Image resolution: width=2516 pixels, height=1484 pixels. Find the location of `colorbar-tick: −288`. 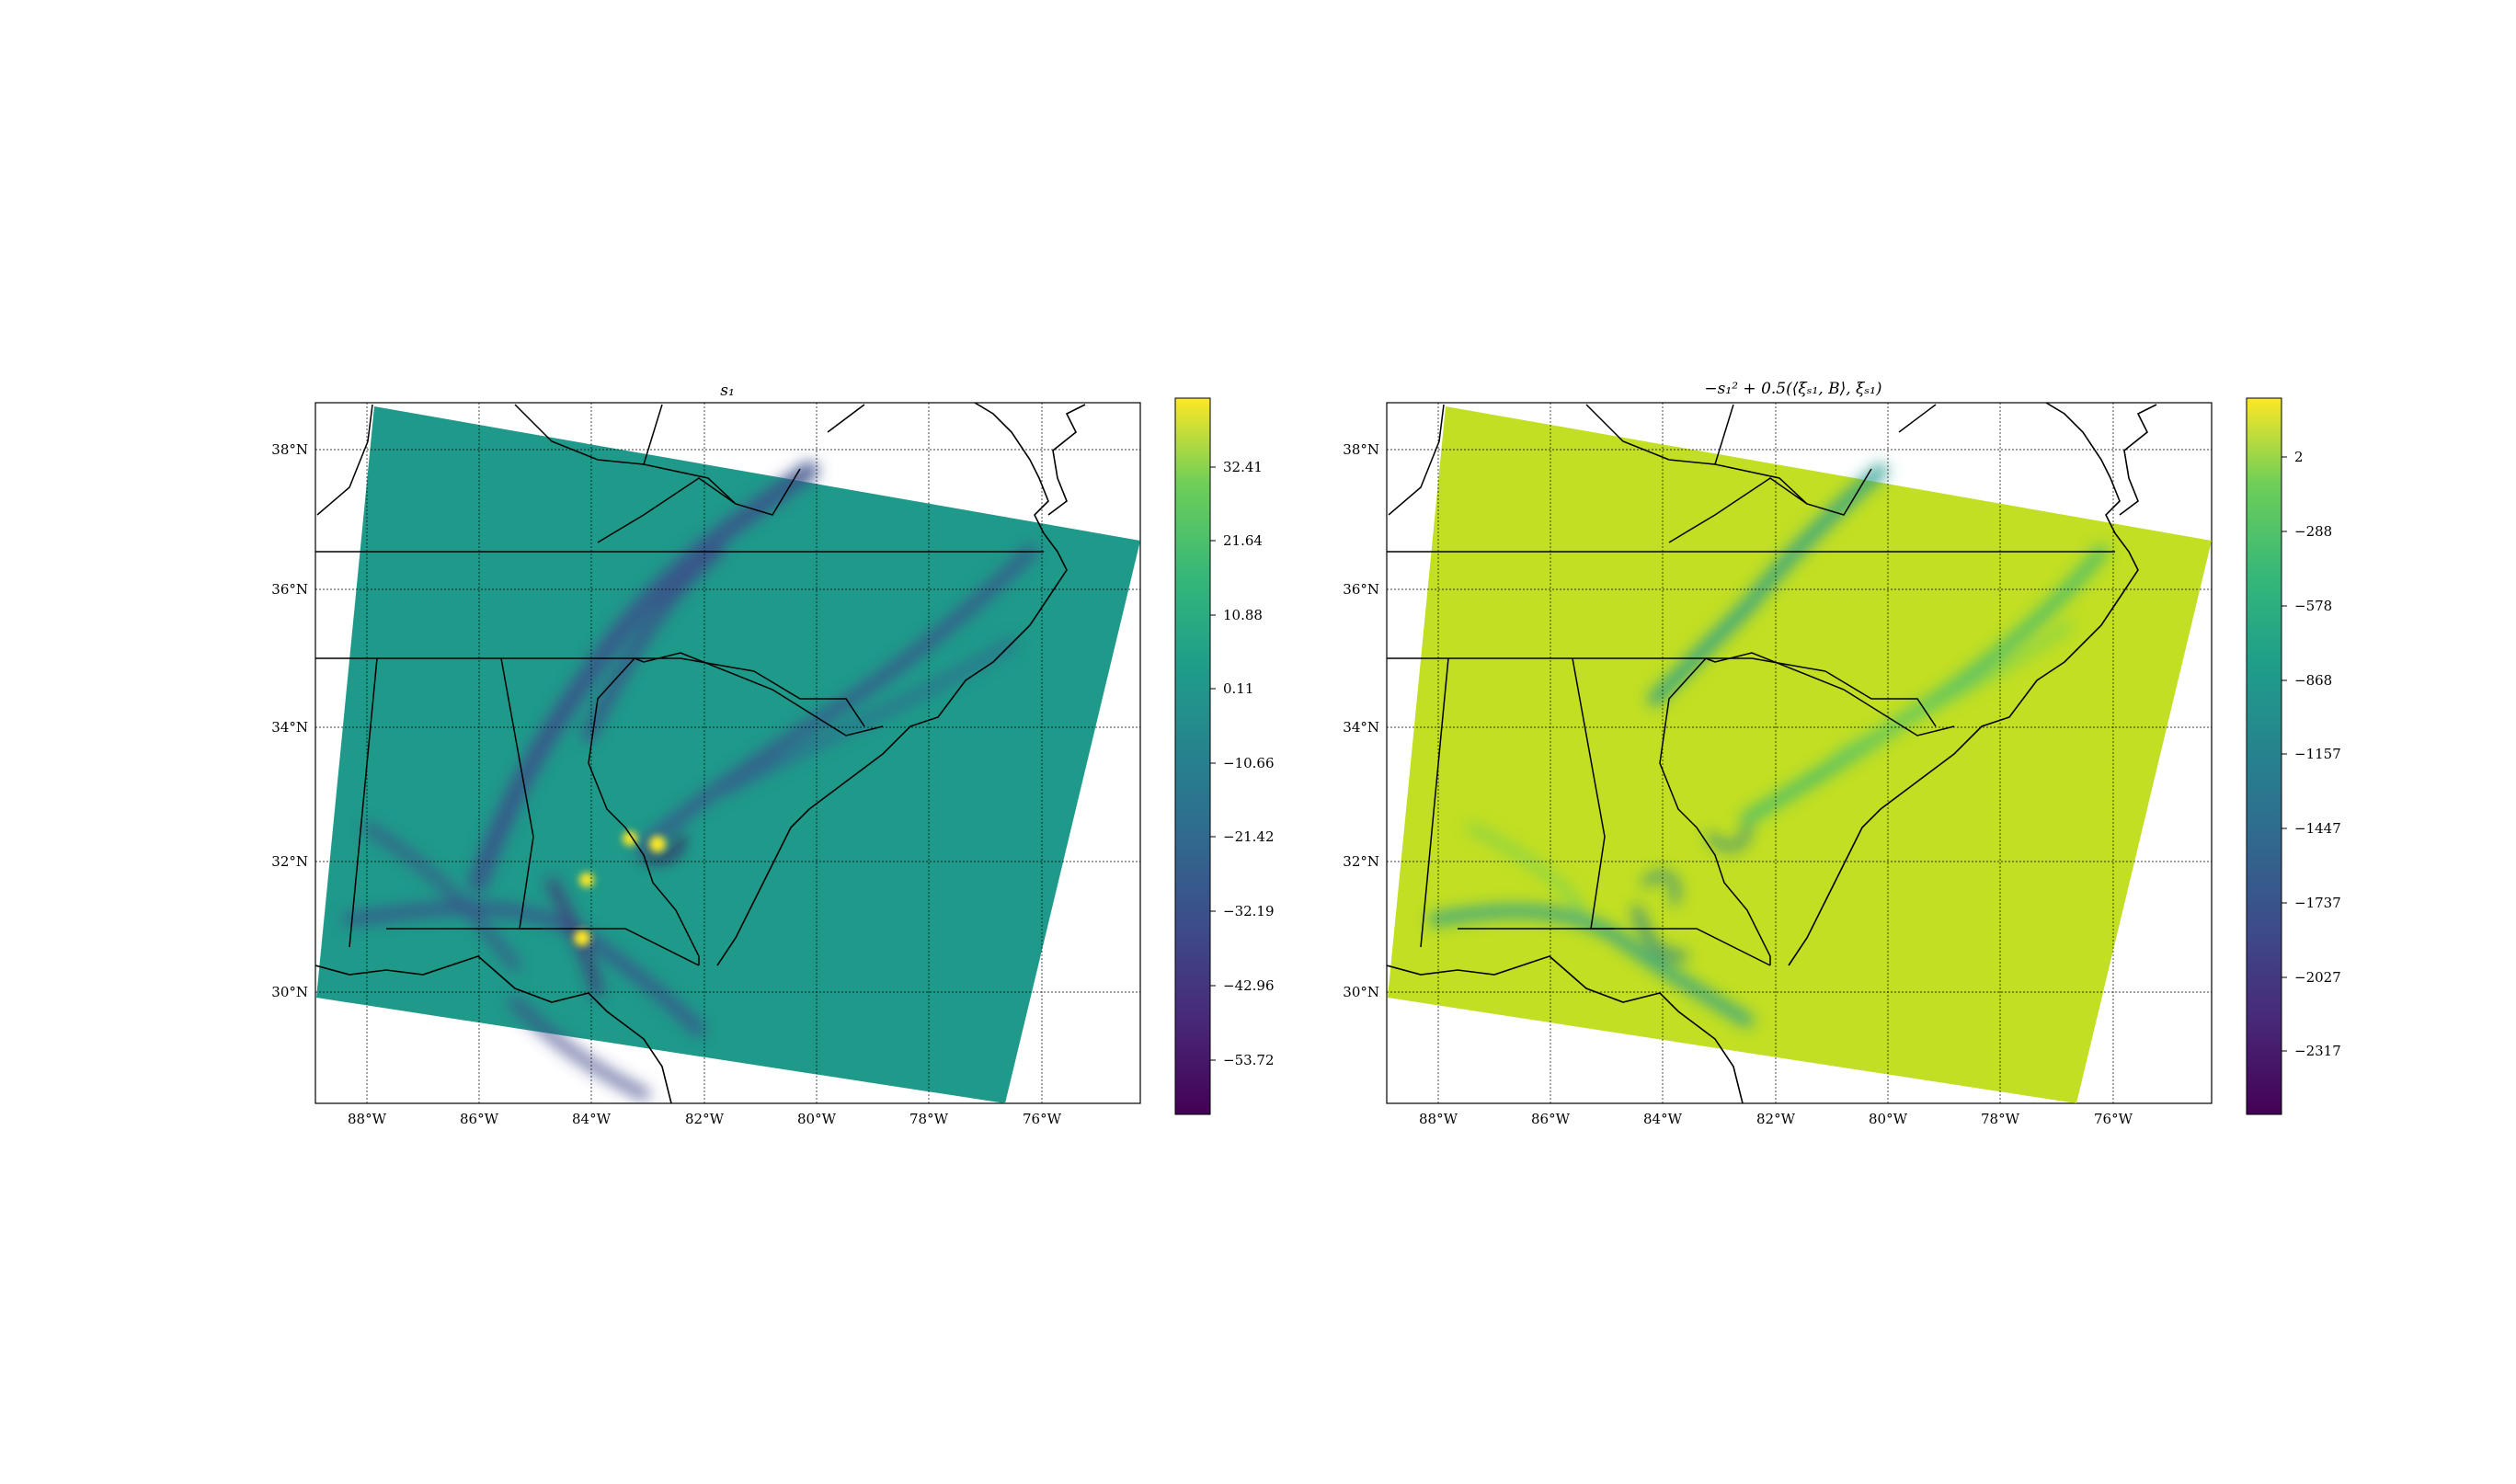

colorbar-tick: −288 is located at coordinates (2313, 531).